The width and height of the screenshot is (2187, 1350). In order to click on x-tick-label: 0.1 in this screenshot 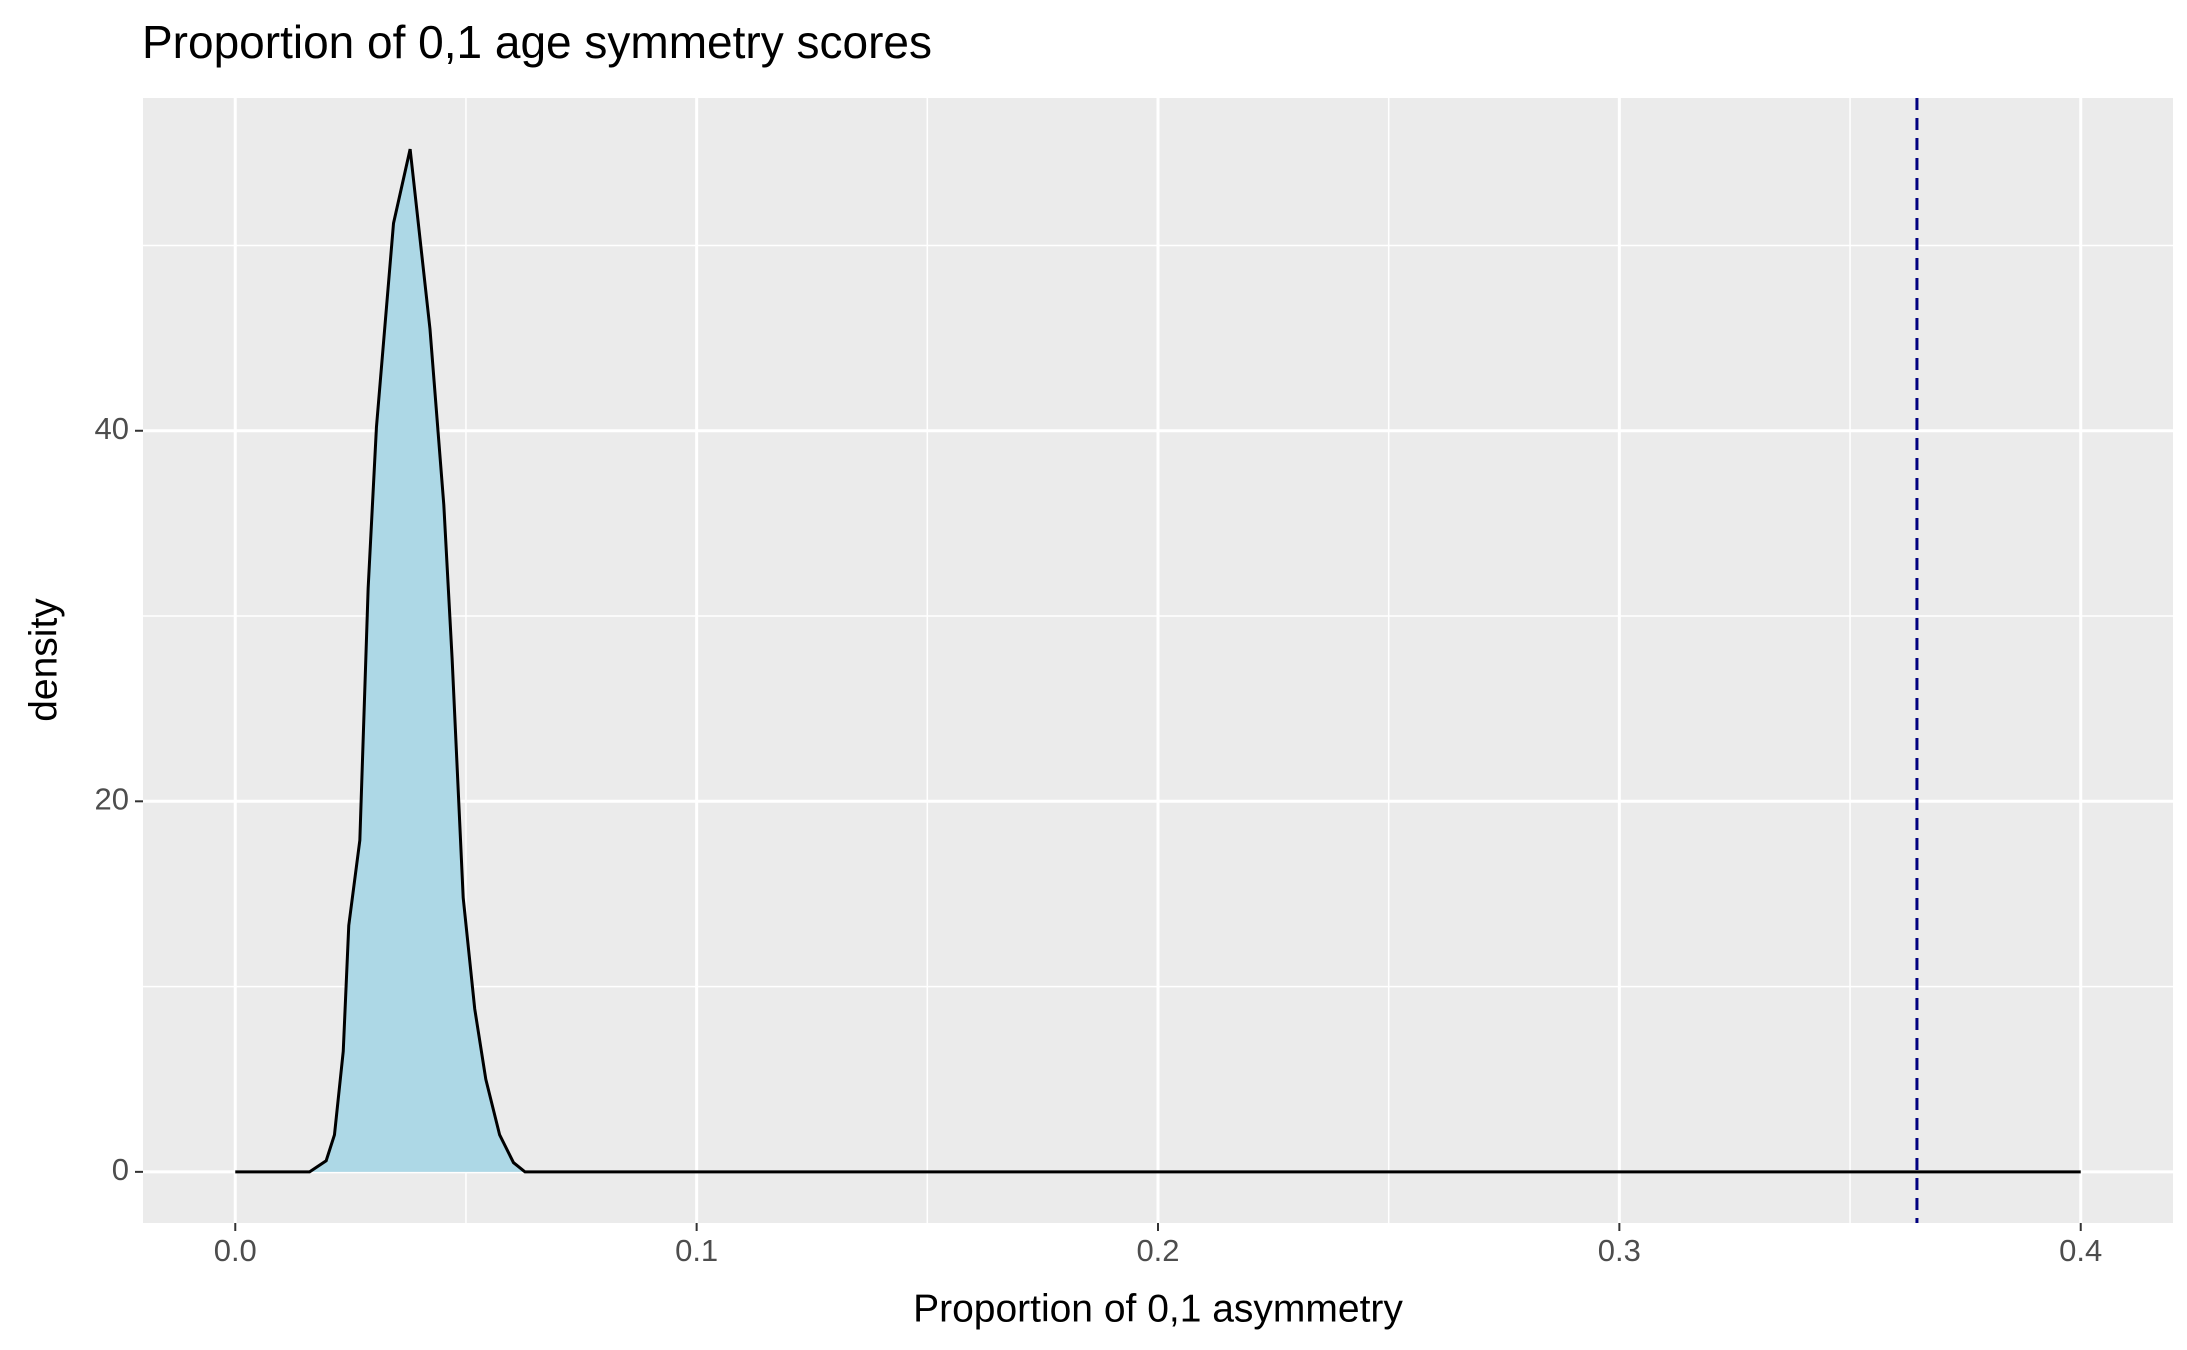, I will do `click(696, 1250)`.